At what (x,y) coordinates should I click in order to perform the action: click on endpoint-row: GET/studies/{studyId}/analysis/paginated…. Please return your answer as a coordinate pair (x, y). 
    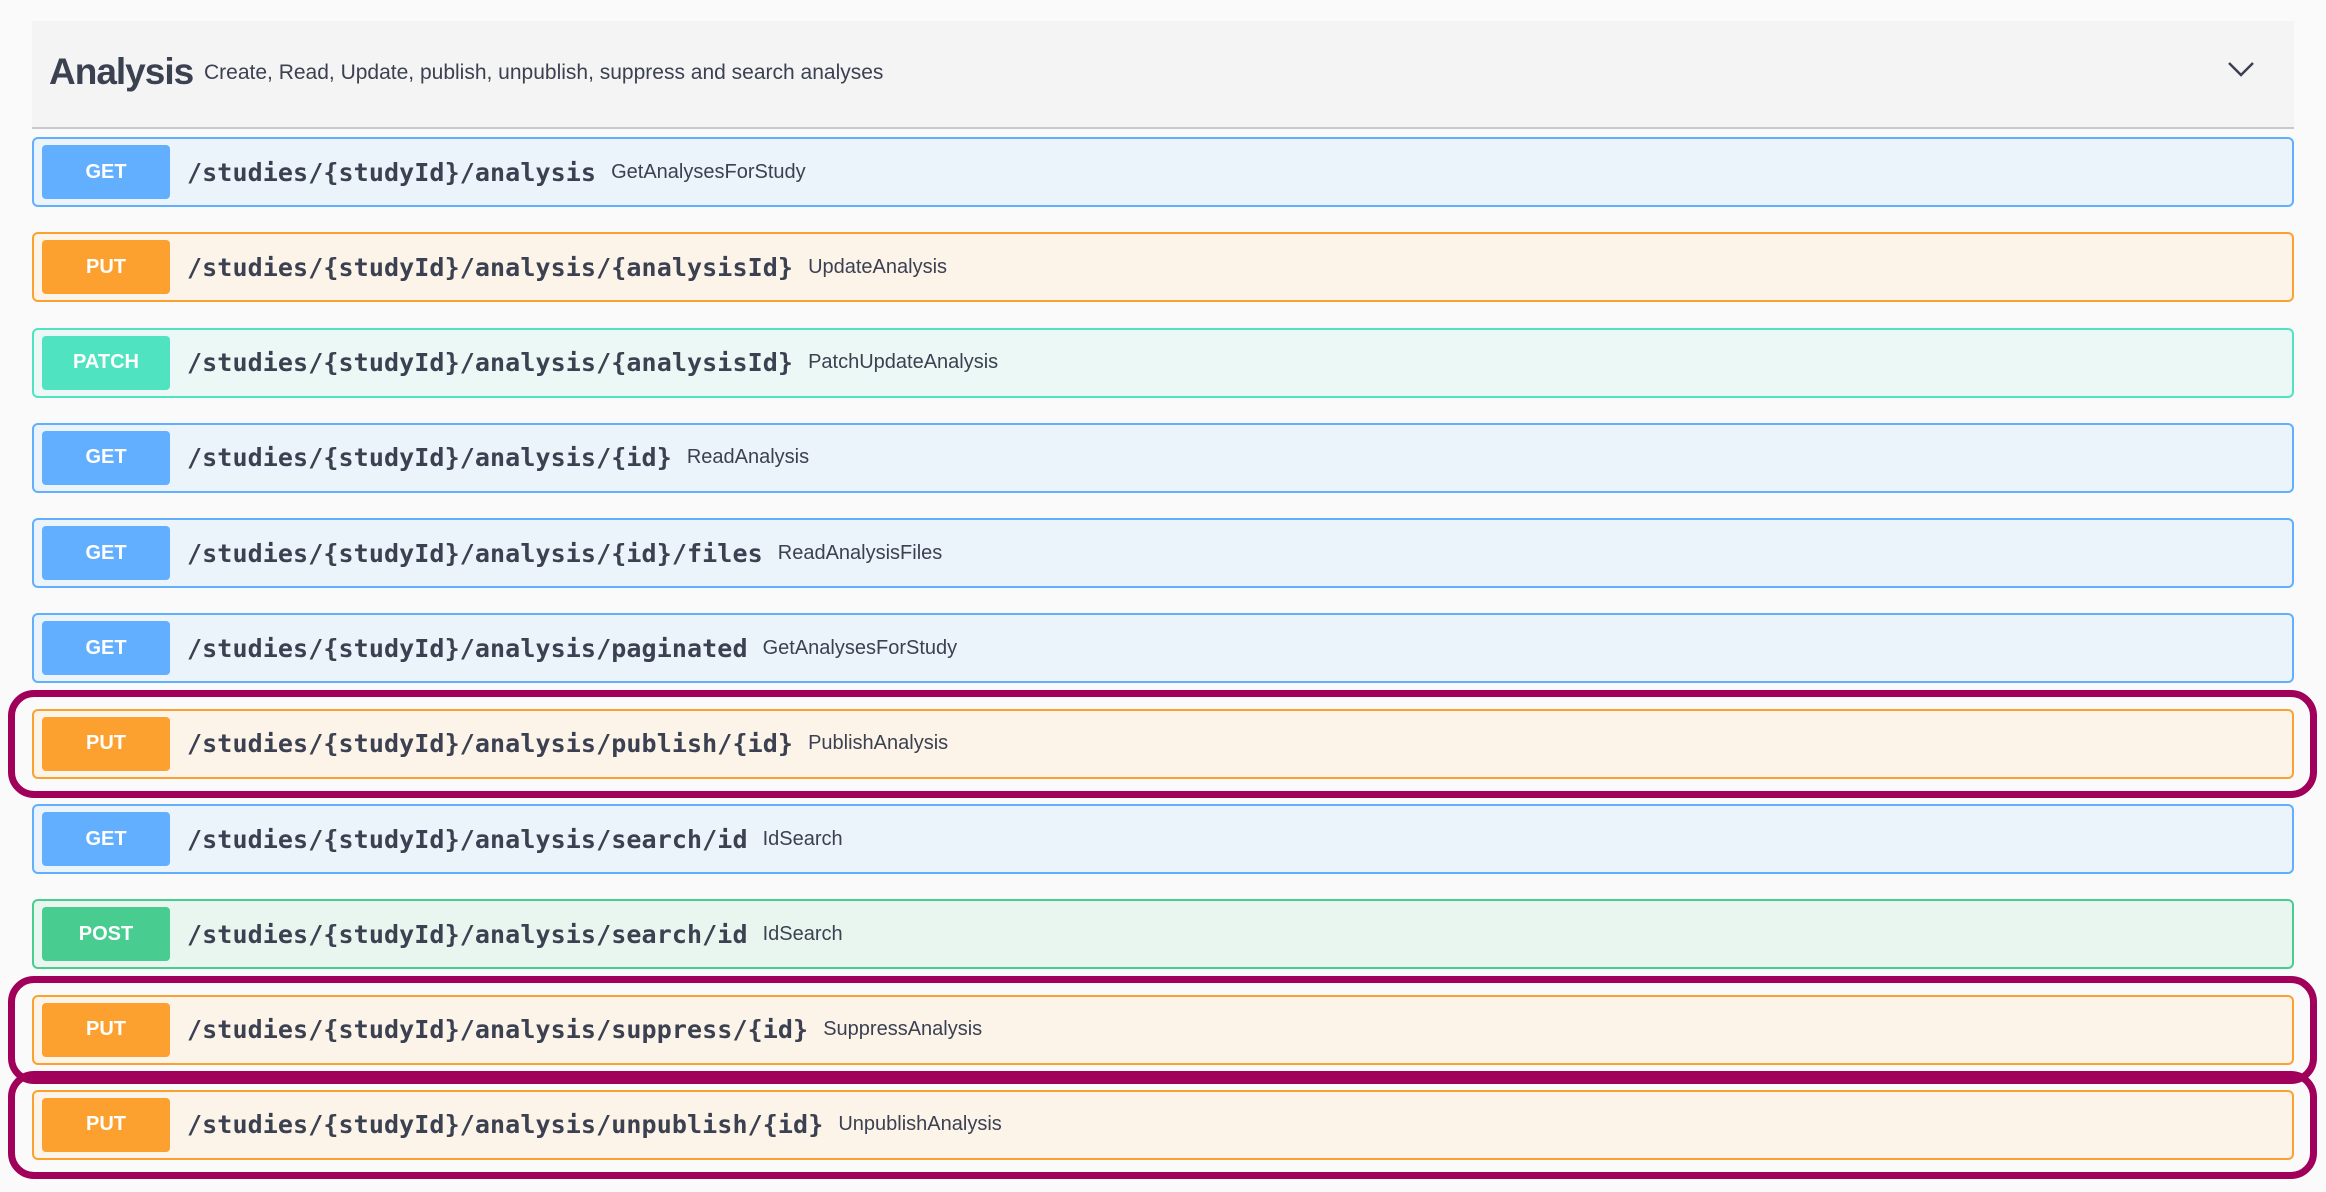
    Looking at the image, I should click on (1163, 648).